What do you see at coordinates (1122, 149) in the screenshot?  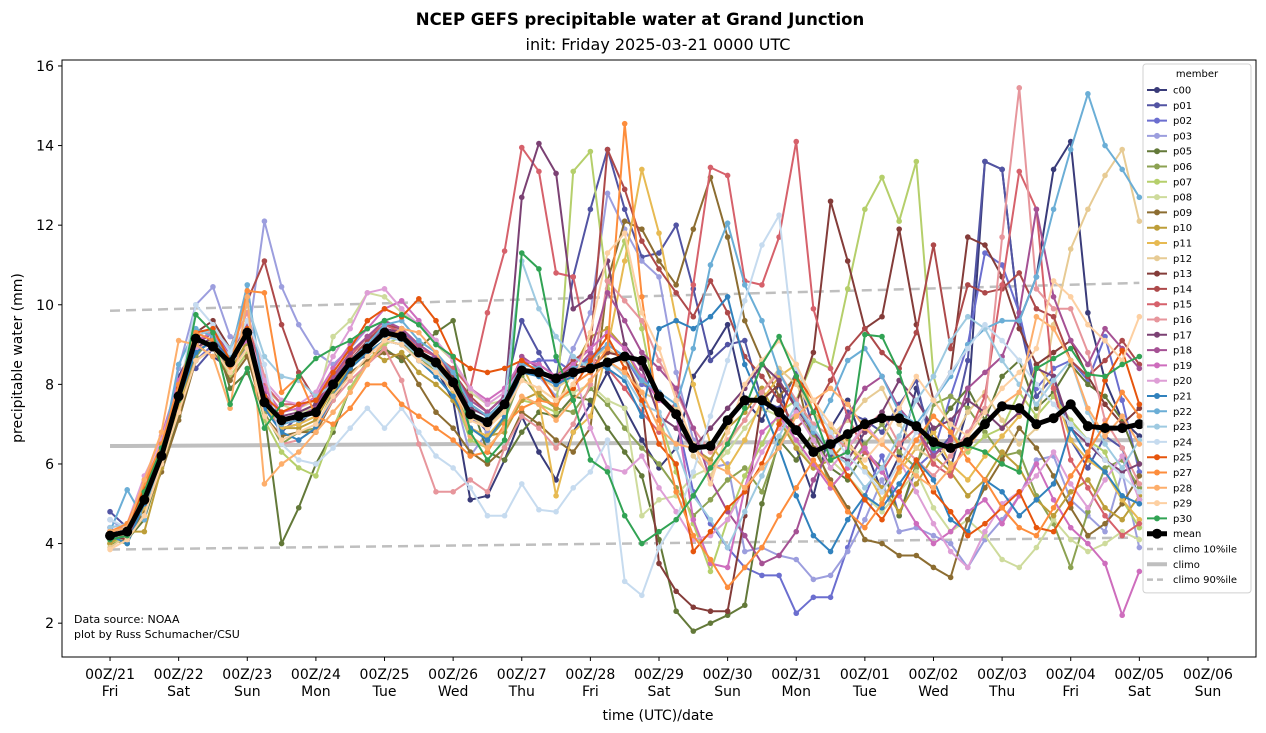 I see `point-p12` at bounding box center [1122, 149].